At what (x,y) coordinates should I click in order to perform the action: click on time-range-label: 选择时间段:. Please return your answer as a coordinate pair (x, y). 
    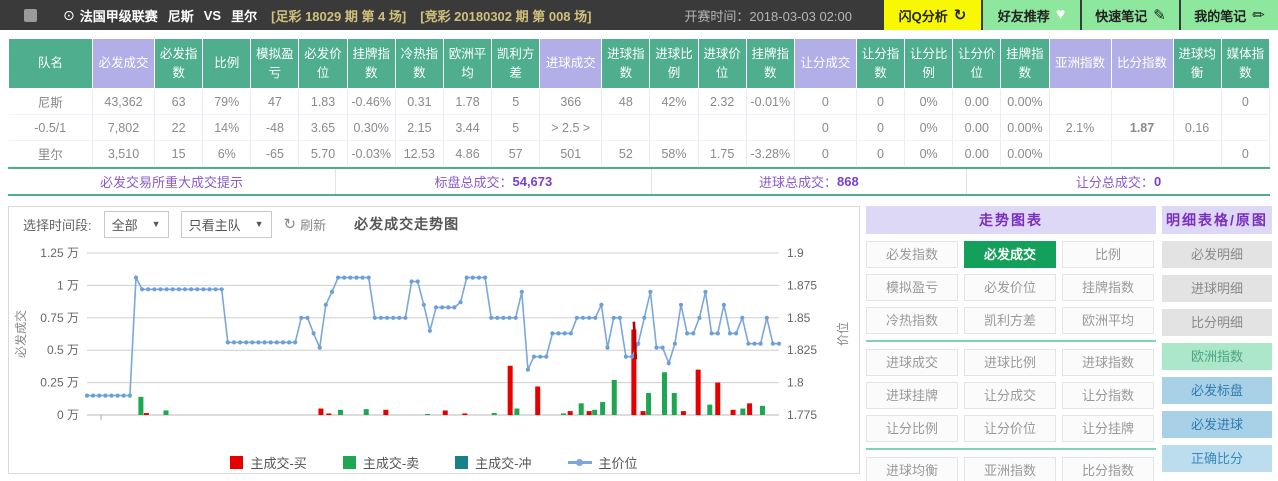
    Looking at the image, I should click on (57, 225).